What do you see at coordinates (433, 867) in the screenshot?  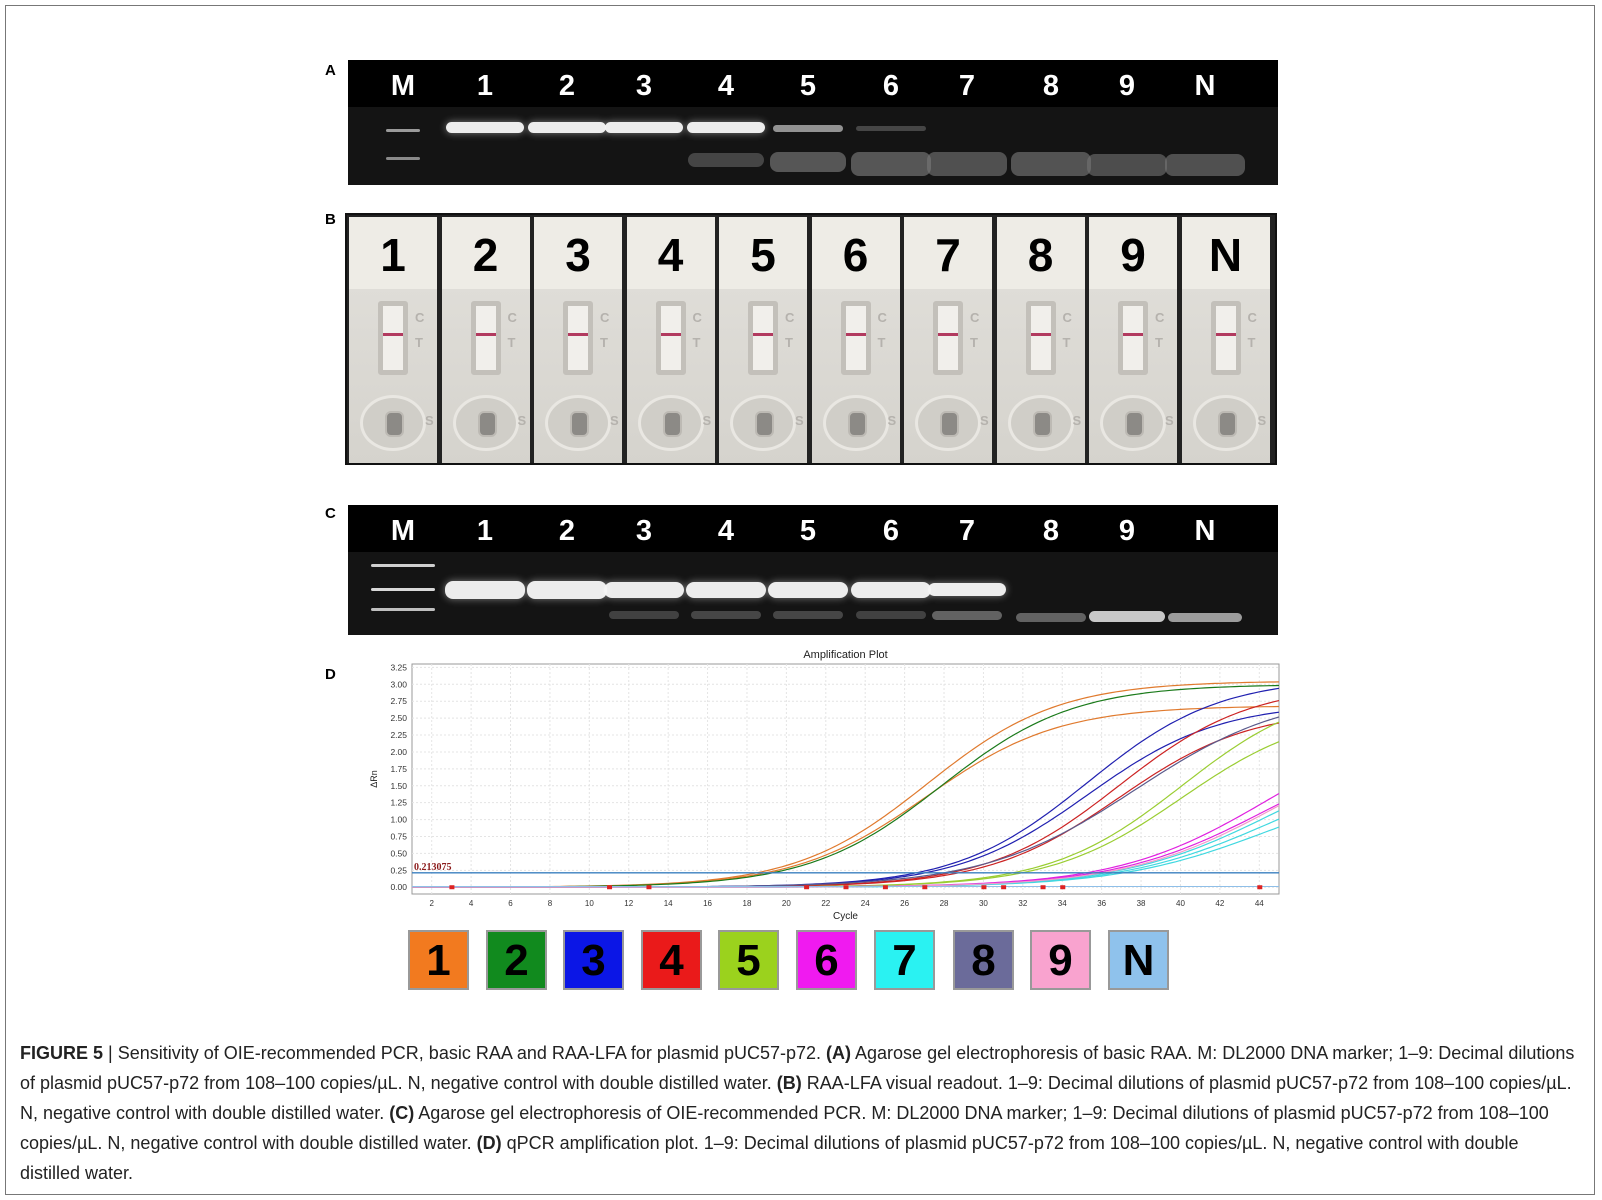 I see `threshold-label: 0.213075` at bounding box center [433, 867].